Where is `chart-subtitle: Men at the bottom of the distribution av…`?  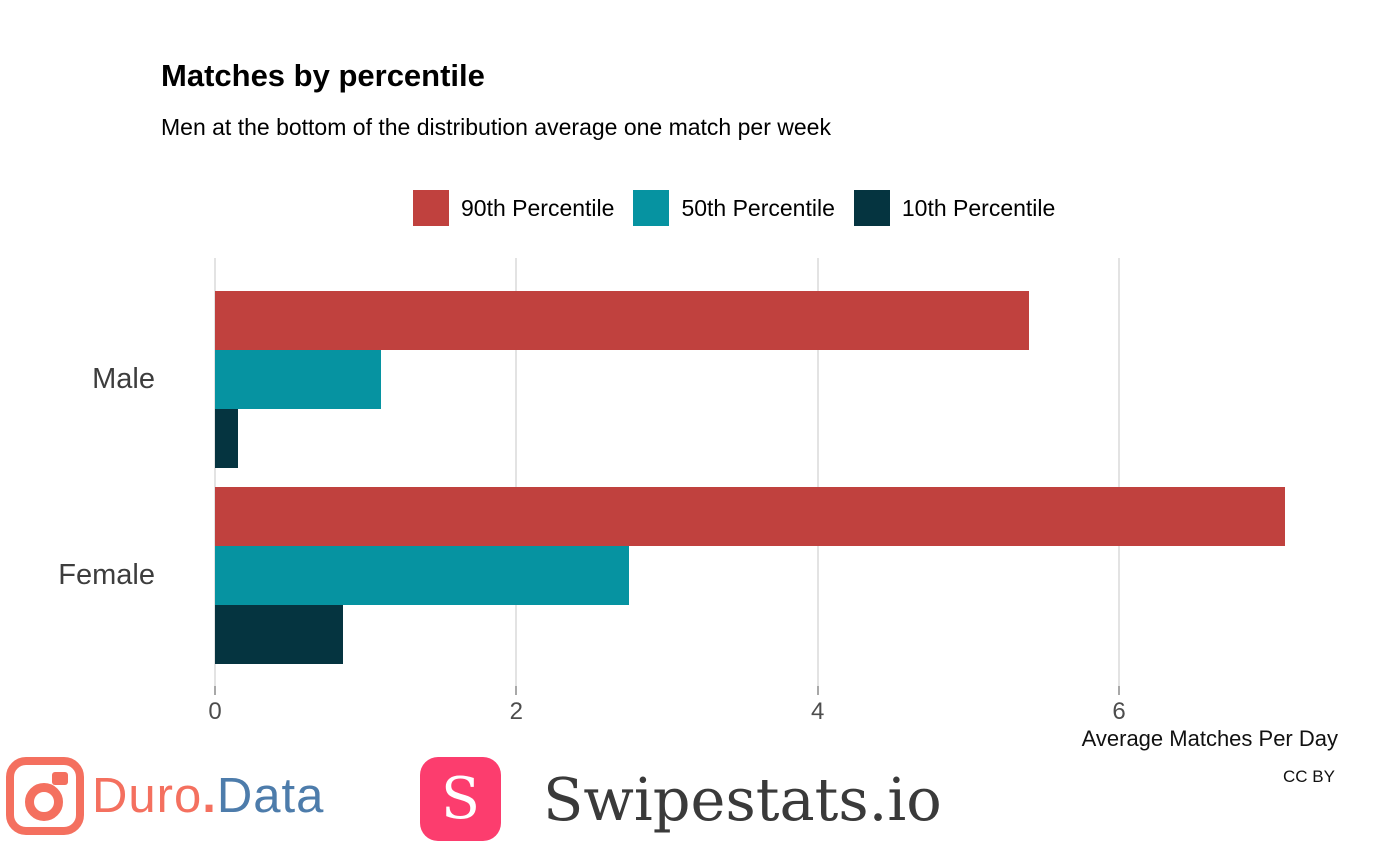
chart-subtitle: Men at the bottom of the distribution av… is located at coordinates (496, 127).